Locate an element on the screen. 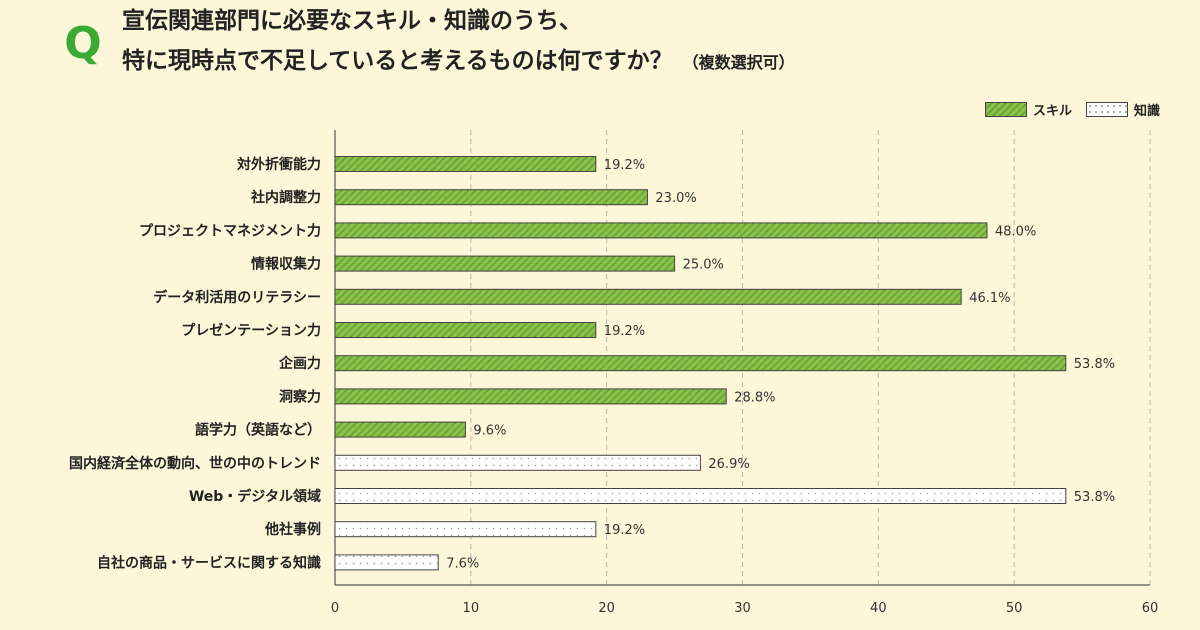 Image resolution: width=1200 pixels, height=630 pixels. category-label: 社内調整力 is located at coordinates (285, 197).